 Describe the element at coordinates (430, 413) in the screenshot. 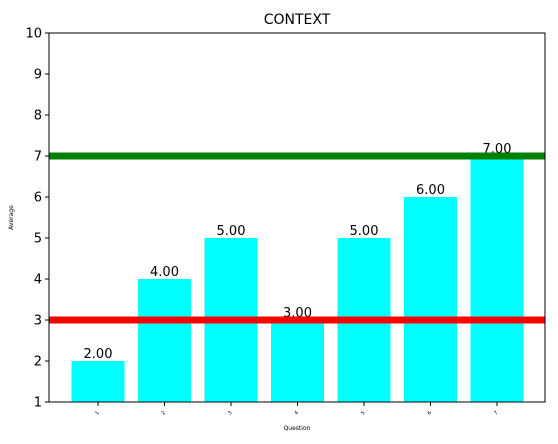

I see `x-tick-label-6: 6` at that location.